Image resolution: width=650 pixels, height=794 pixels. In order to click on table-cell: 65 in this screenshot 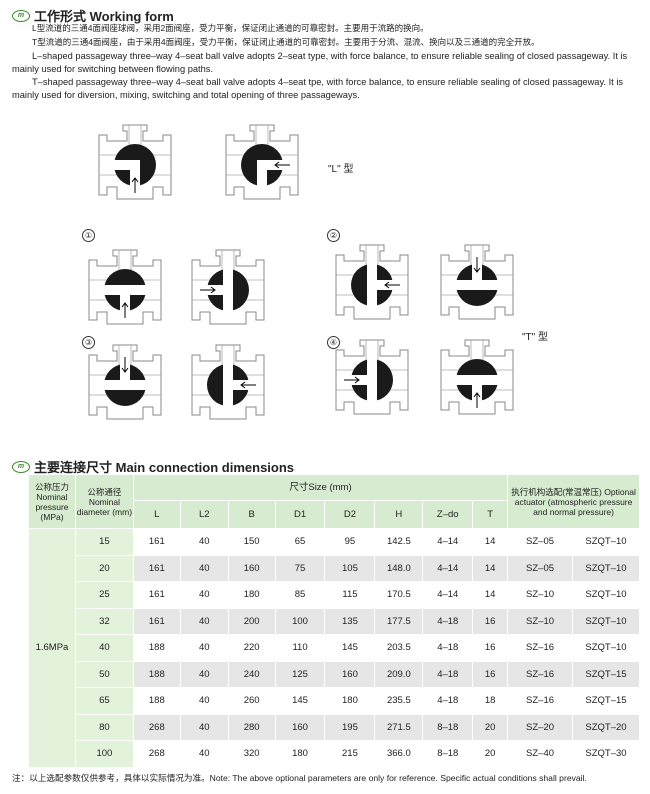, I will do `click(300, 542)`.